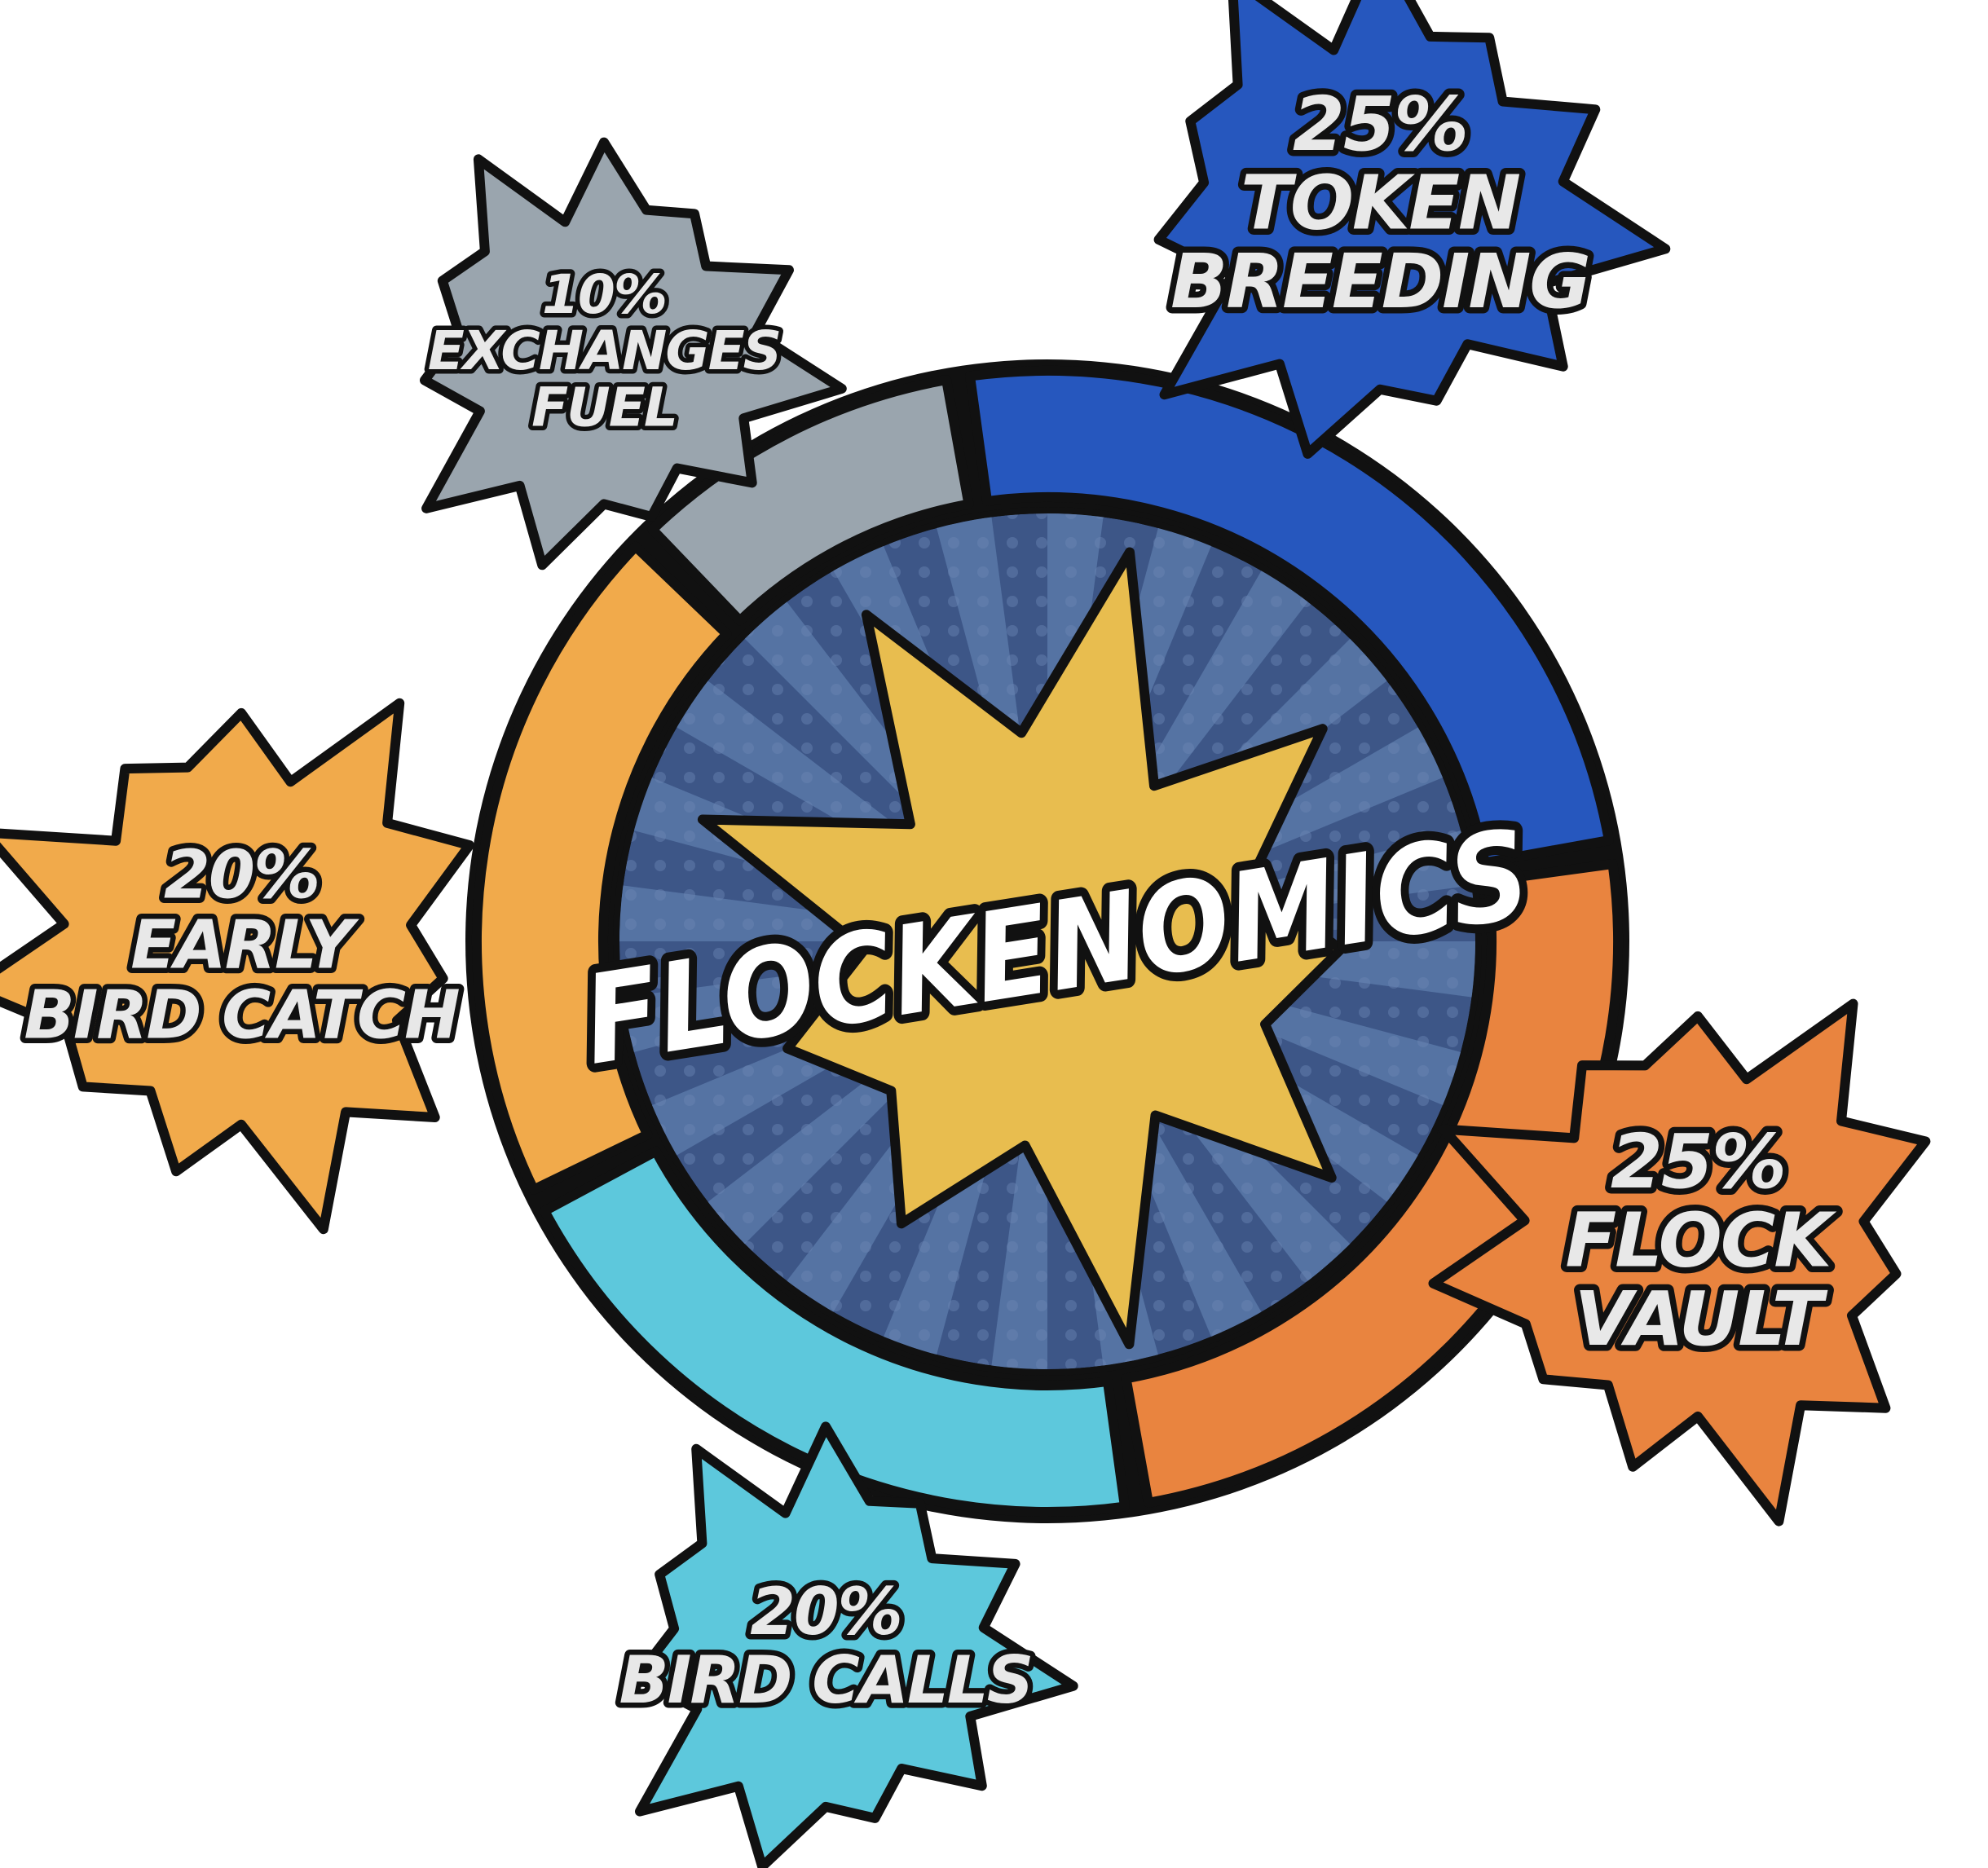  What do you see at coordinates (1700, 1240) in the screenshot?
I see `slice-name-label: FLOCK` at bounding box center [1700, 1240].